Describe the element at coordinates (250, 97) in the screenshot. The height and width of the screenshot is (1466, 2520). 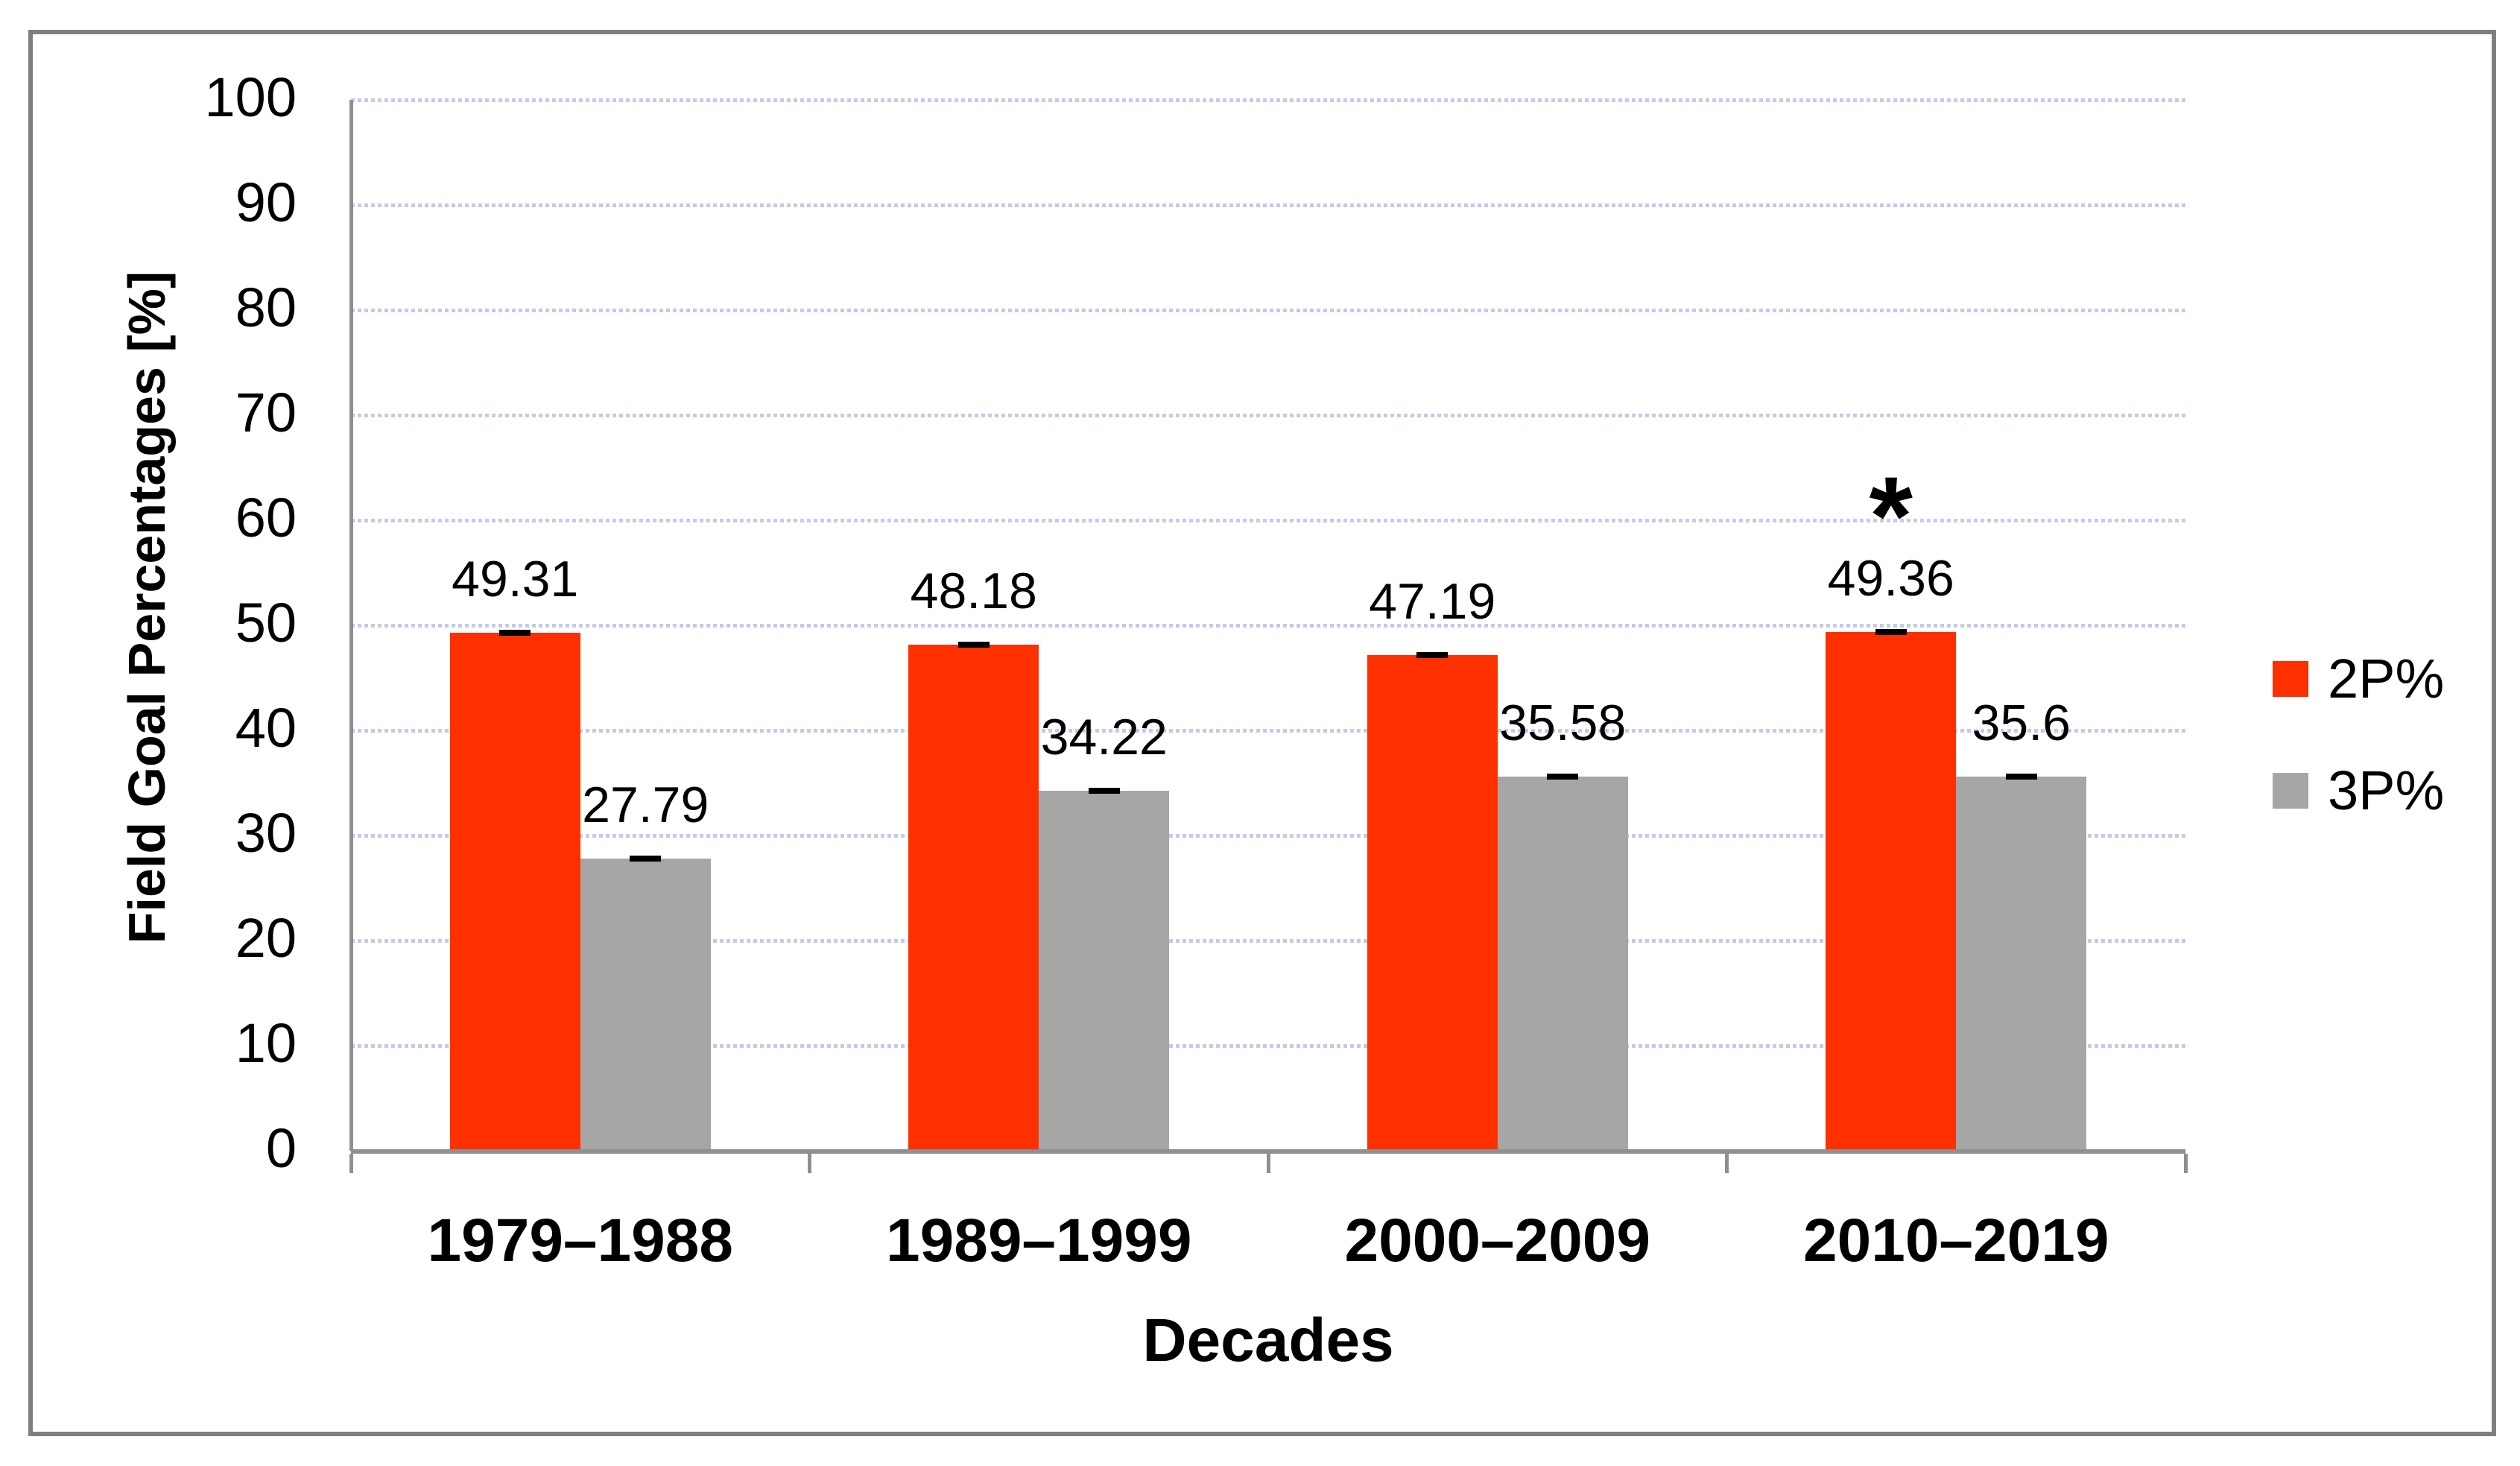
I see `ytick-label-100: 100` at that location.